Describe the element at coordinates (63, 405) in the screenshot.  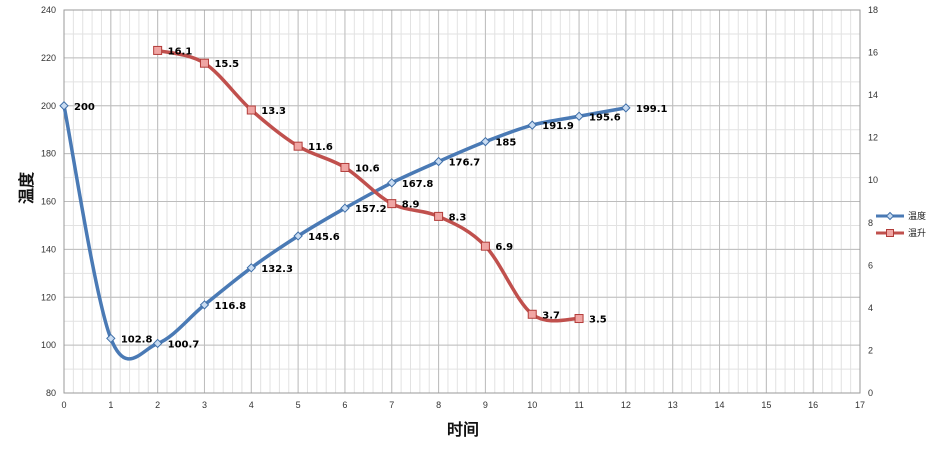
I see `x-tick-label: 0` at that location.